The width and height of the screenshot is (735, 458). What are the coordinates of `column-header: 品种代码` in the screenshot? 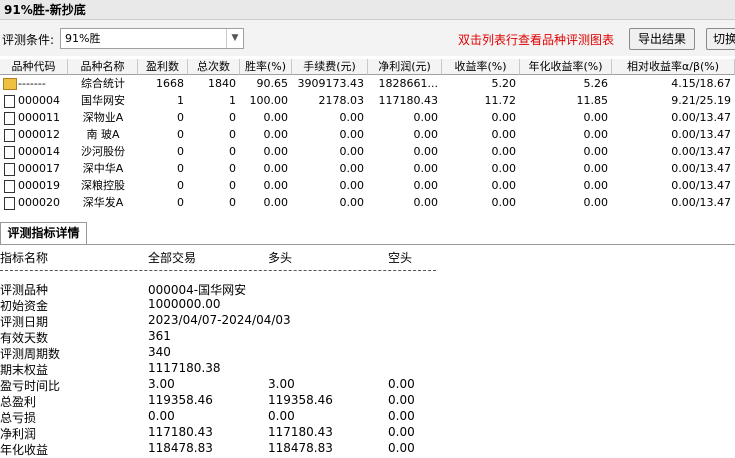 It's located at (34, 67).